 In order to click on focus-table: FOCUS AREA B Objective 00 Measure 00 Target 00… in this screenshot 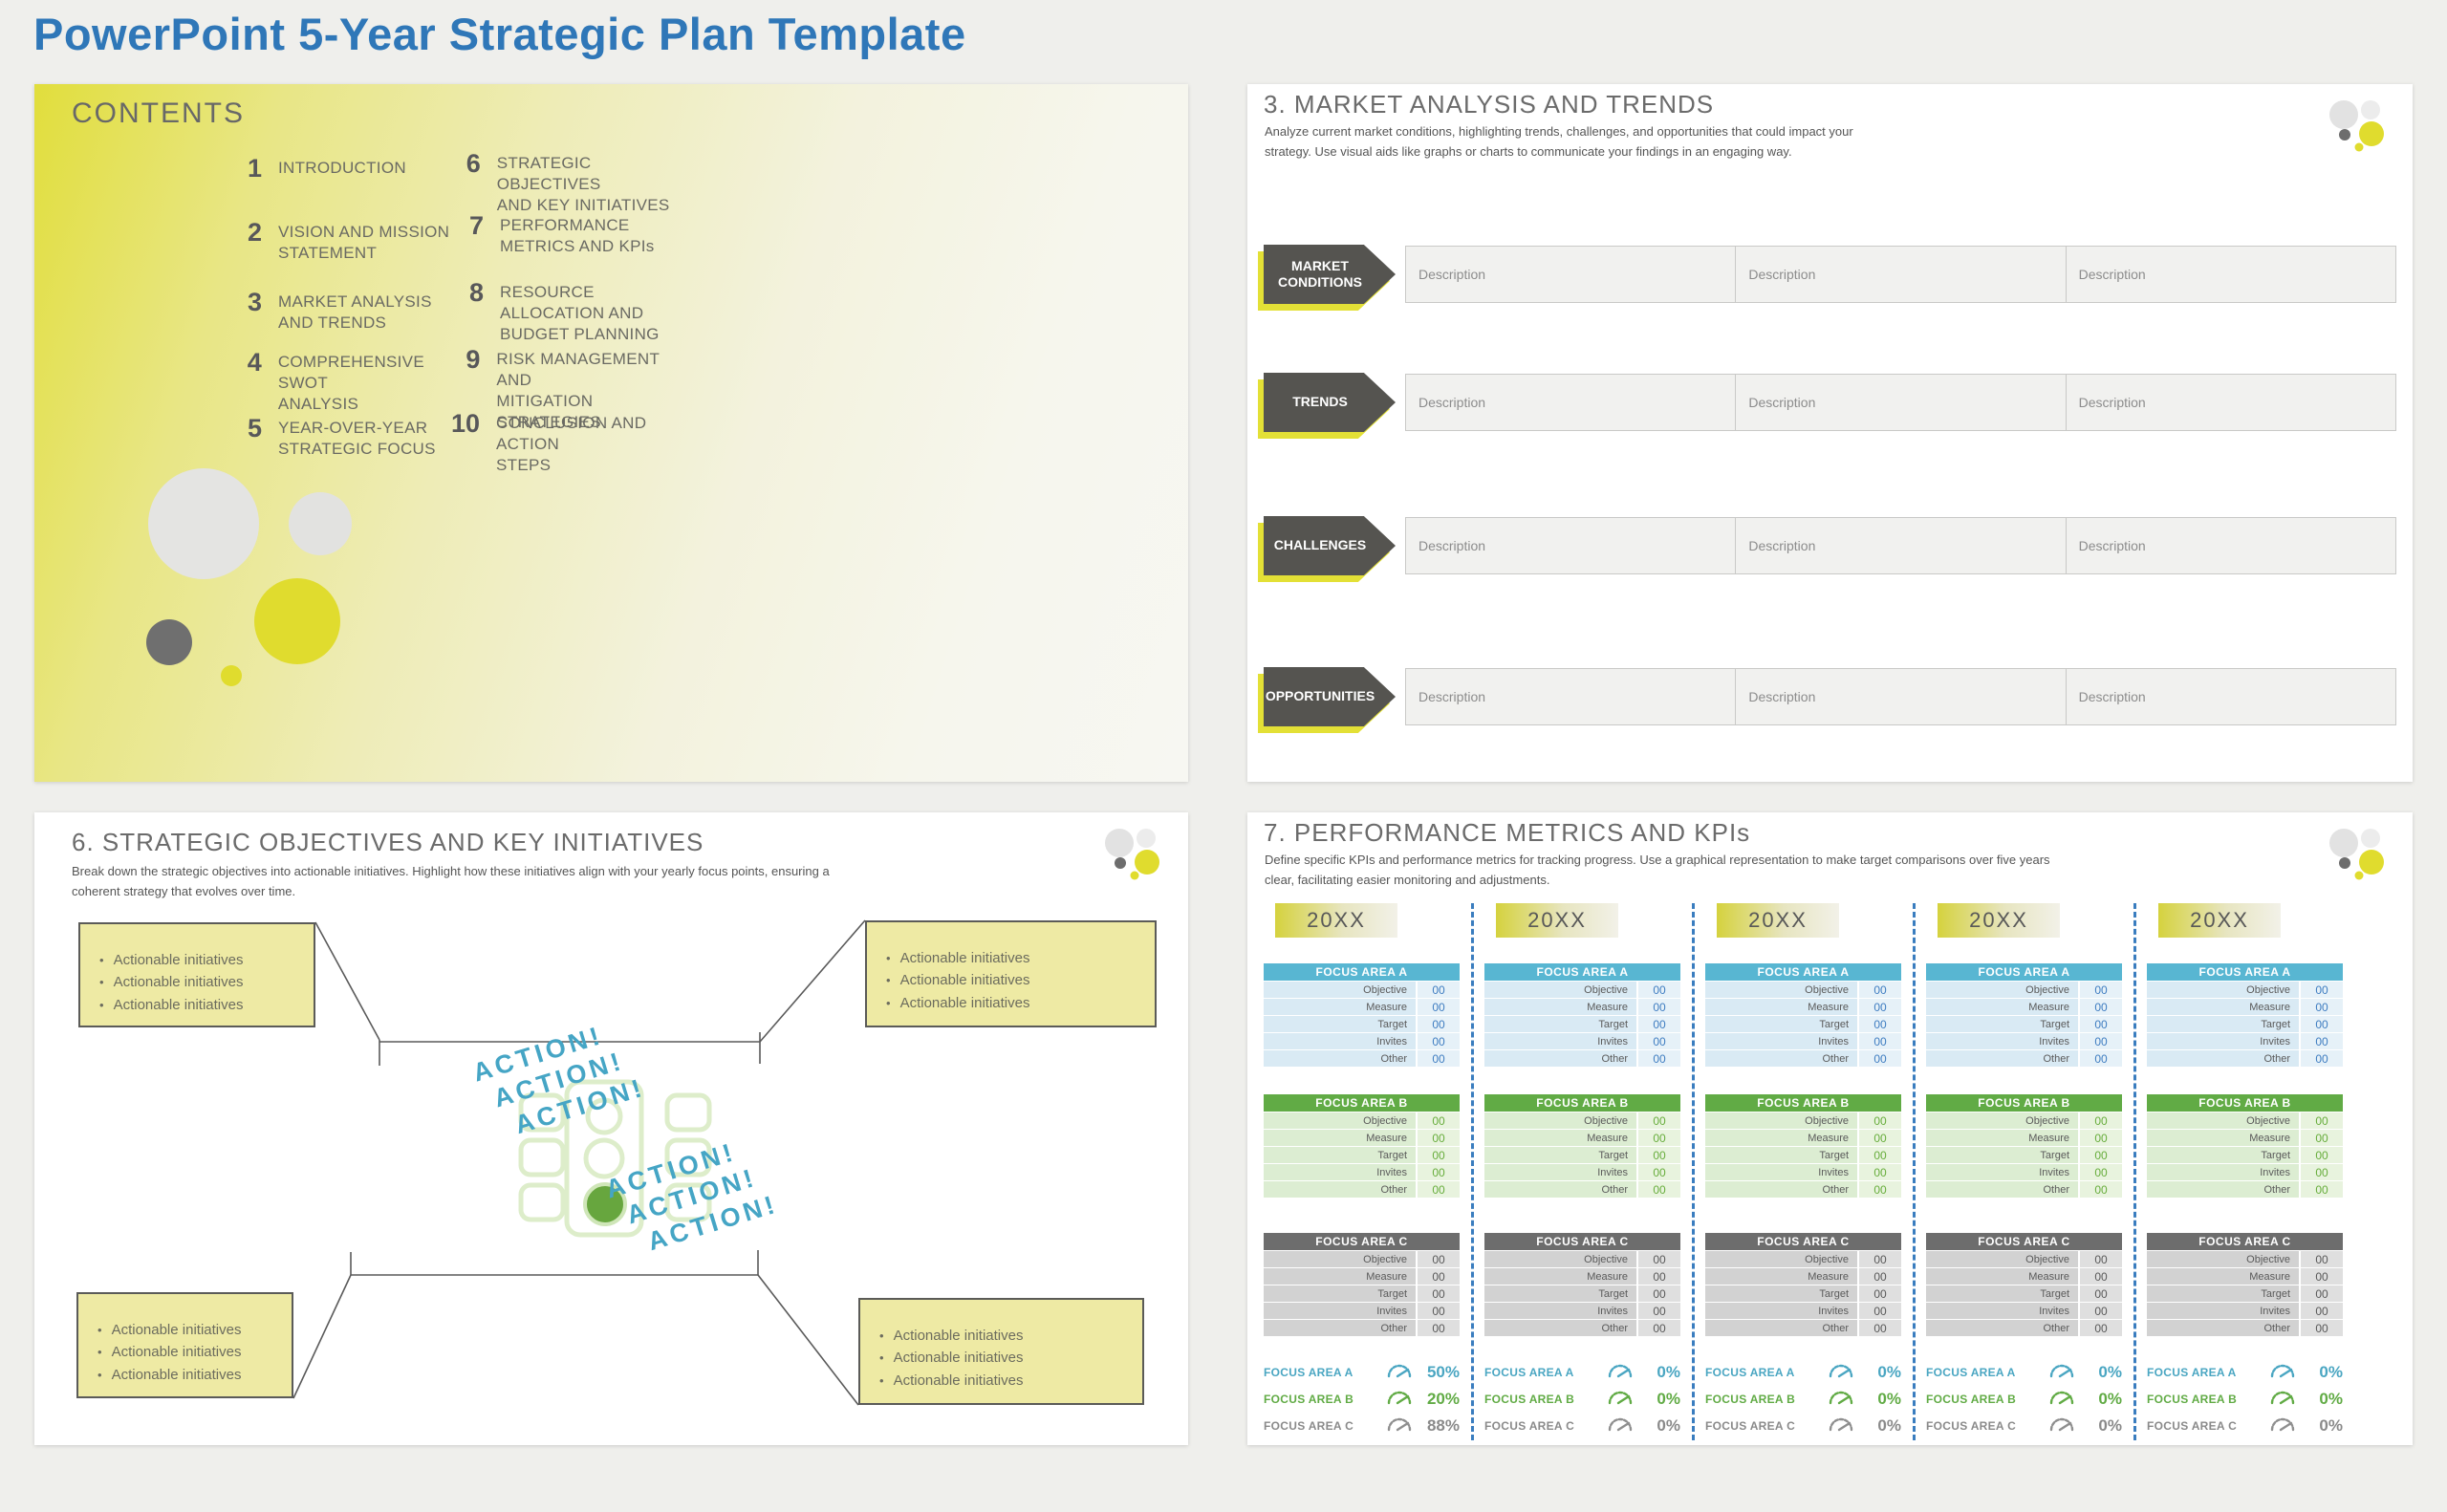, I will do `click(2024, 1146)`.